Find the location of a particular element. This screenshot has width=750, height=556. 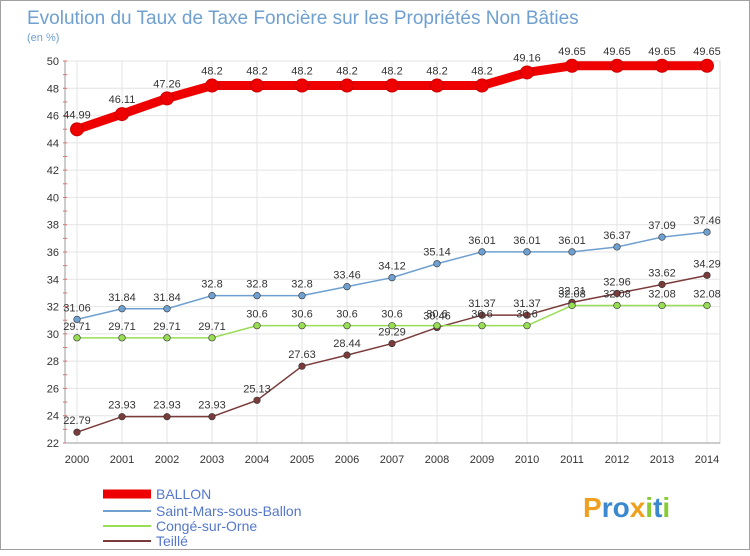

x-tick-label: 2014 is located at coordinates (707, 460).